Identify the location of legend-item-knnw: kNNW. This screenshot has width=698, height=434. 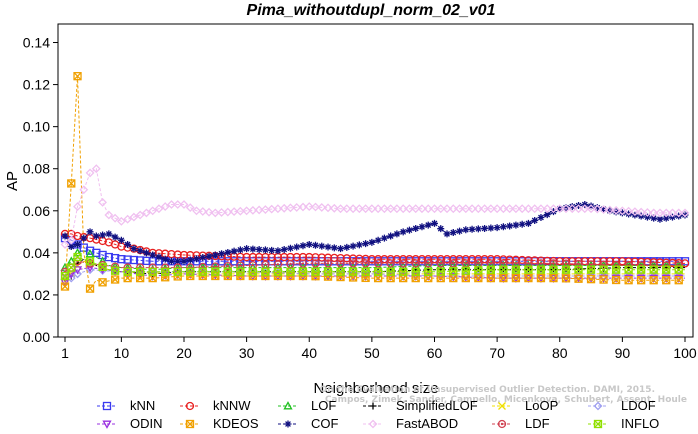
(215, 405).